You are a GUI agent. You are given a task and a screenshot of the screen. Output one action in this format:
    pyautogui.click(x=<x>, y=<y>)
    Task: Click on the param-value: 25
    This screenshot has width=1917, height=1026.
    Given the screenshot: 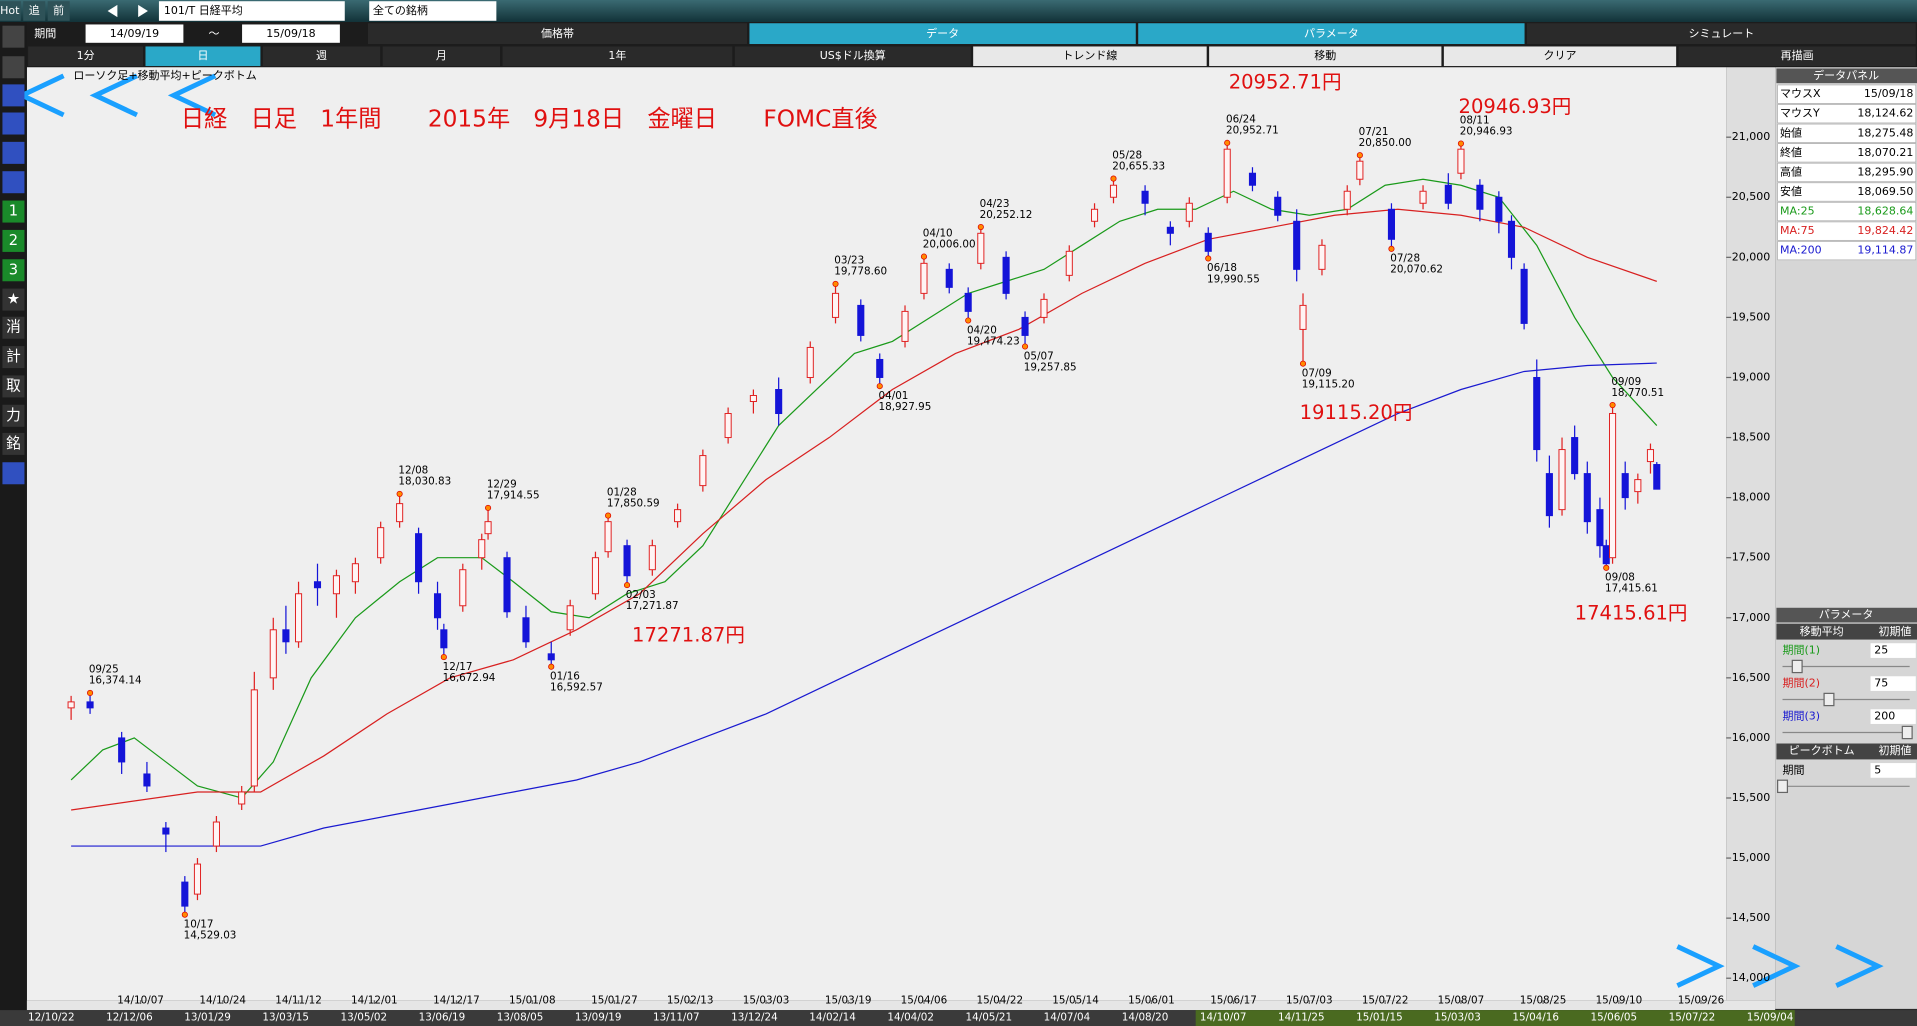 What is the action you would take?
    pyautogui.click(x=1881, y=650)
    